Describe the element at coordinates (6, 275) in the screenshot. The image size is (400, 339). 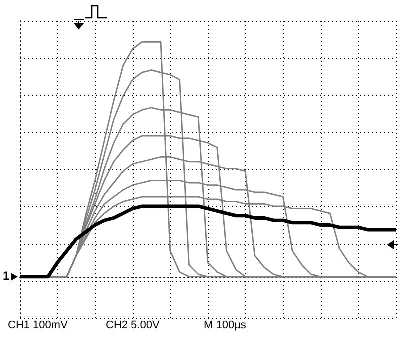
I see `text: 1` at that location.